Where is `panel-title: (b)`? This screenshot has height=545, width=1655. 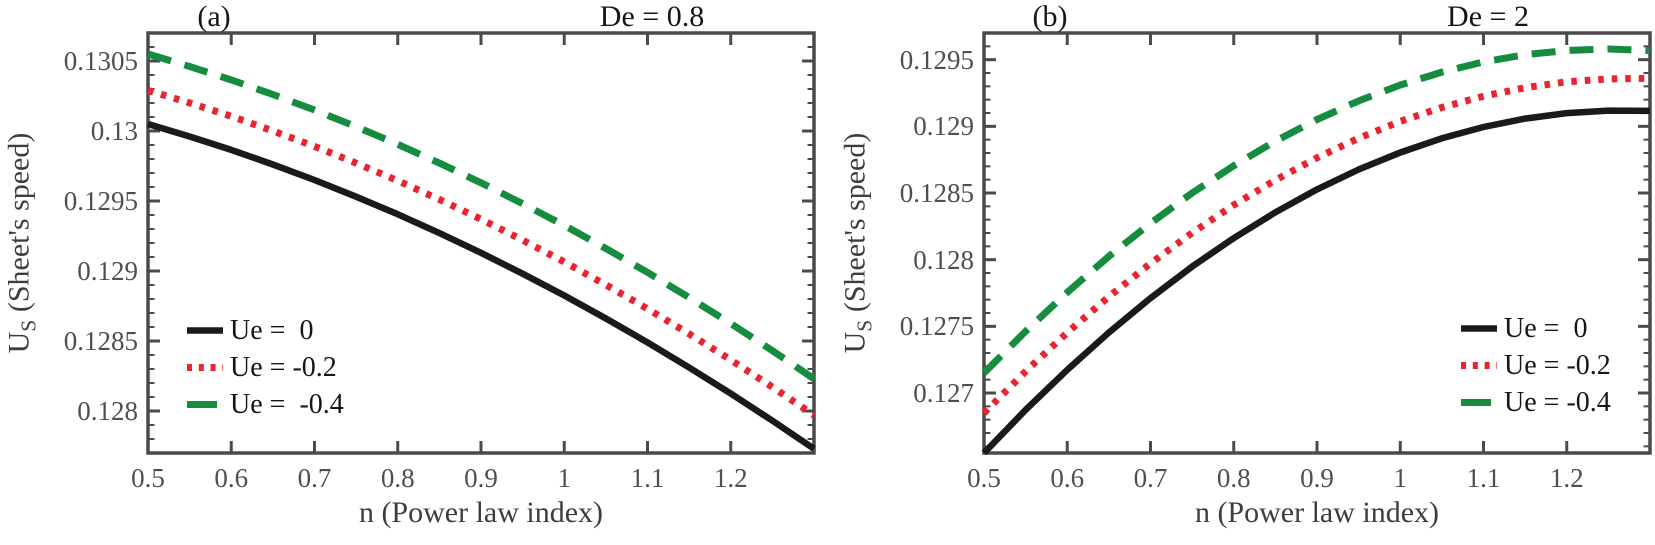 panel-title: (b) is located at coordinates (1050, 16).